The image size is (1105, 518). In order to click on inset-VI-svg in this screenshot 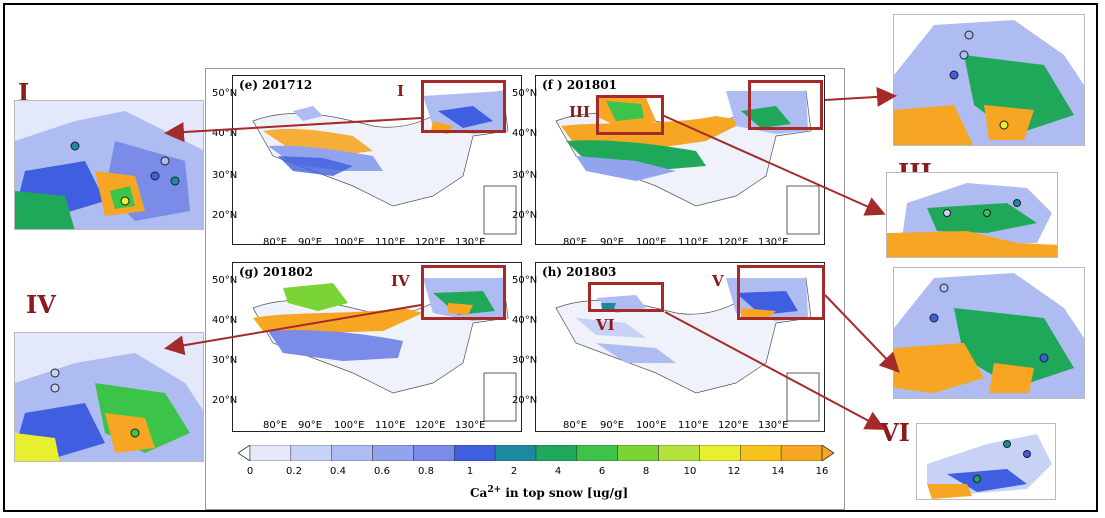, I will do `click(986, 461)`.